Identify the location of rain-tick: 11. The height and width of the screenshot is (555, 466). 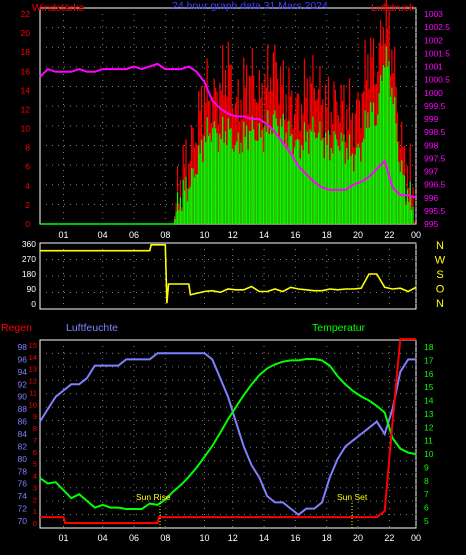
(33, 392).